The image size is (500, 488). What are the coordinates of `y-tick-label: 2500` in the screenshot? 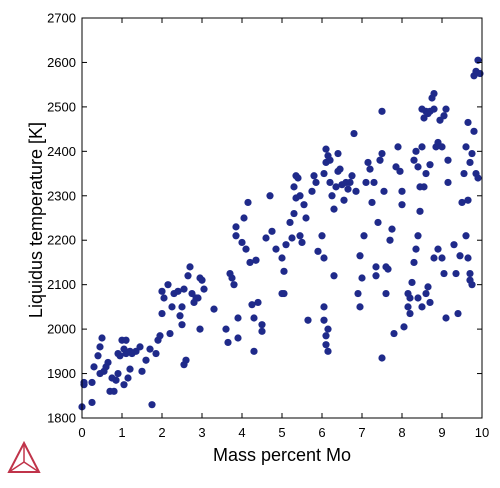 It's located at (61, 106).